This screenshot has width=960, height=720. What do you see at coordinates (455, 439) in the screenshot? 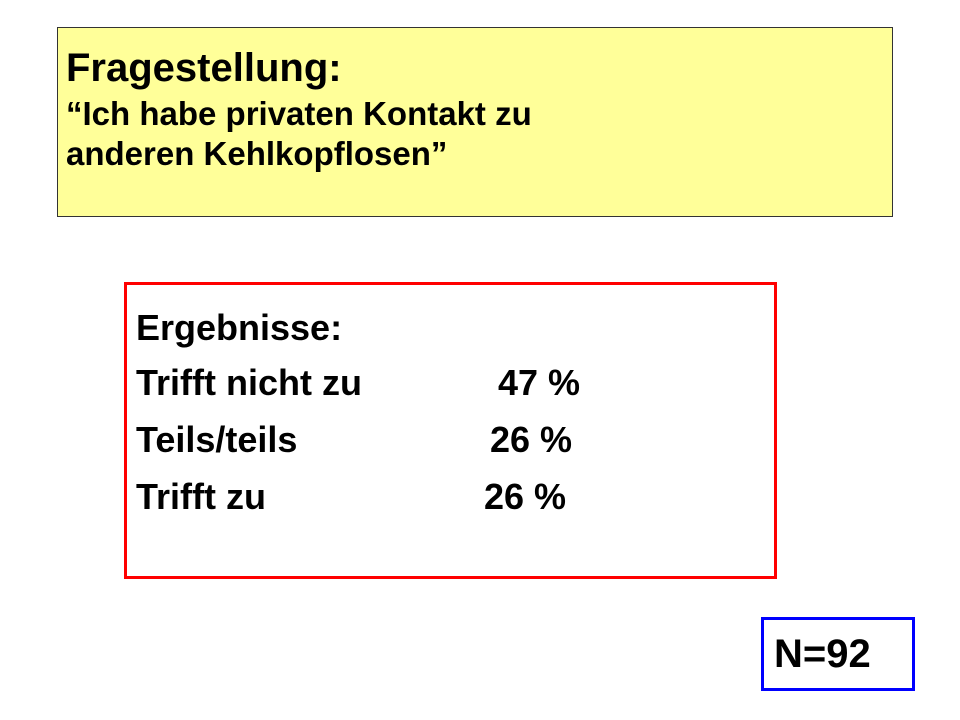
I see `result-row: Teils/teils 26 %` at bounding box center [455, 439].